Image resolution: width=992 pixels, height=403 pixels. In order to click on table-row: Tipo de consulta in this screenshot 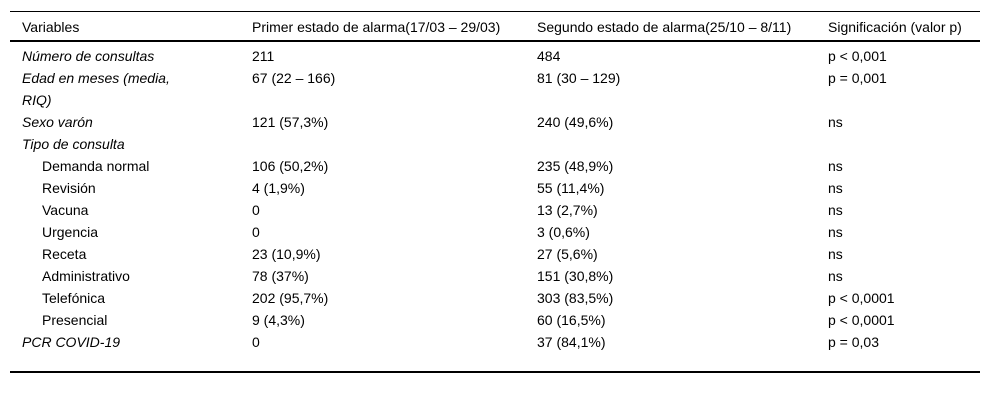, I will do `click(495, 144)`.